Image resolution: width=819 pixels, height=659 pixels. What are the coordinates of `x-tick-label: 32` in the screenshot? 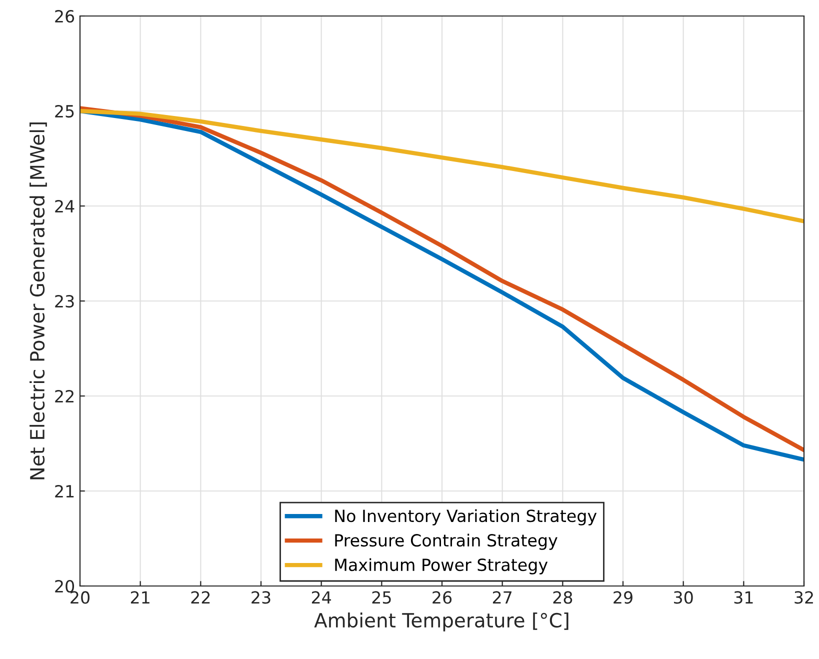 It's located at (803, 597).